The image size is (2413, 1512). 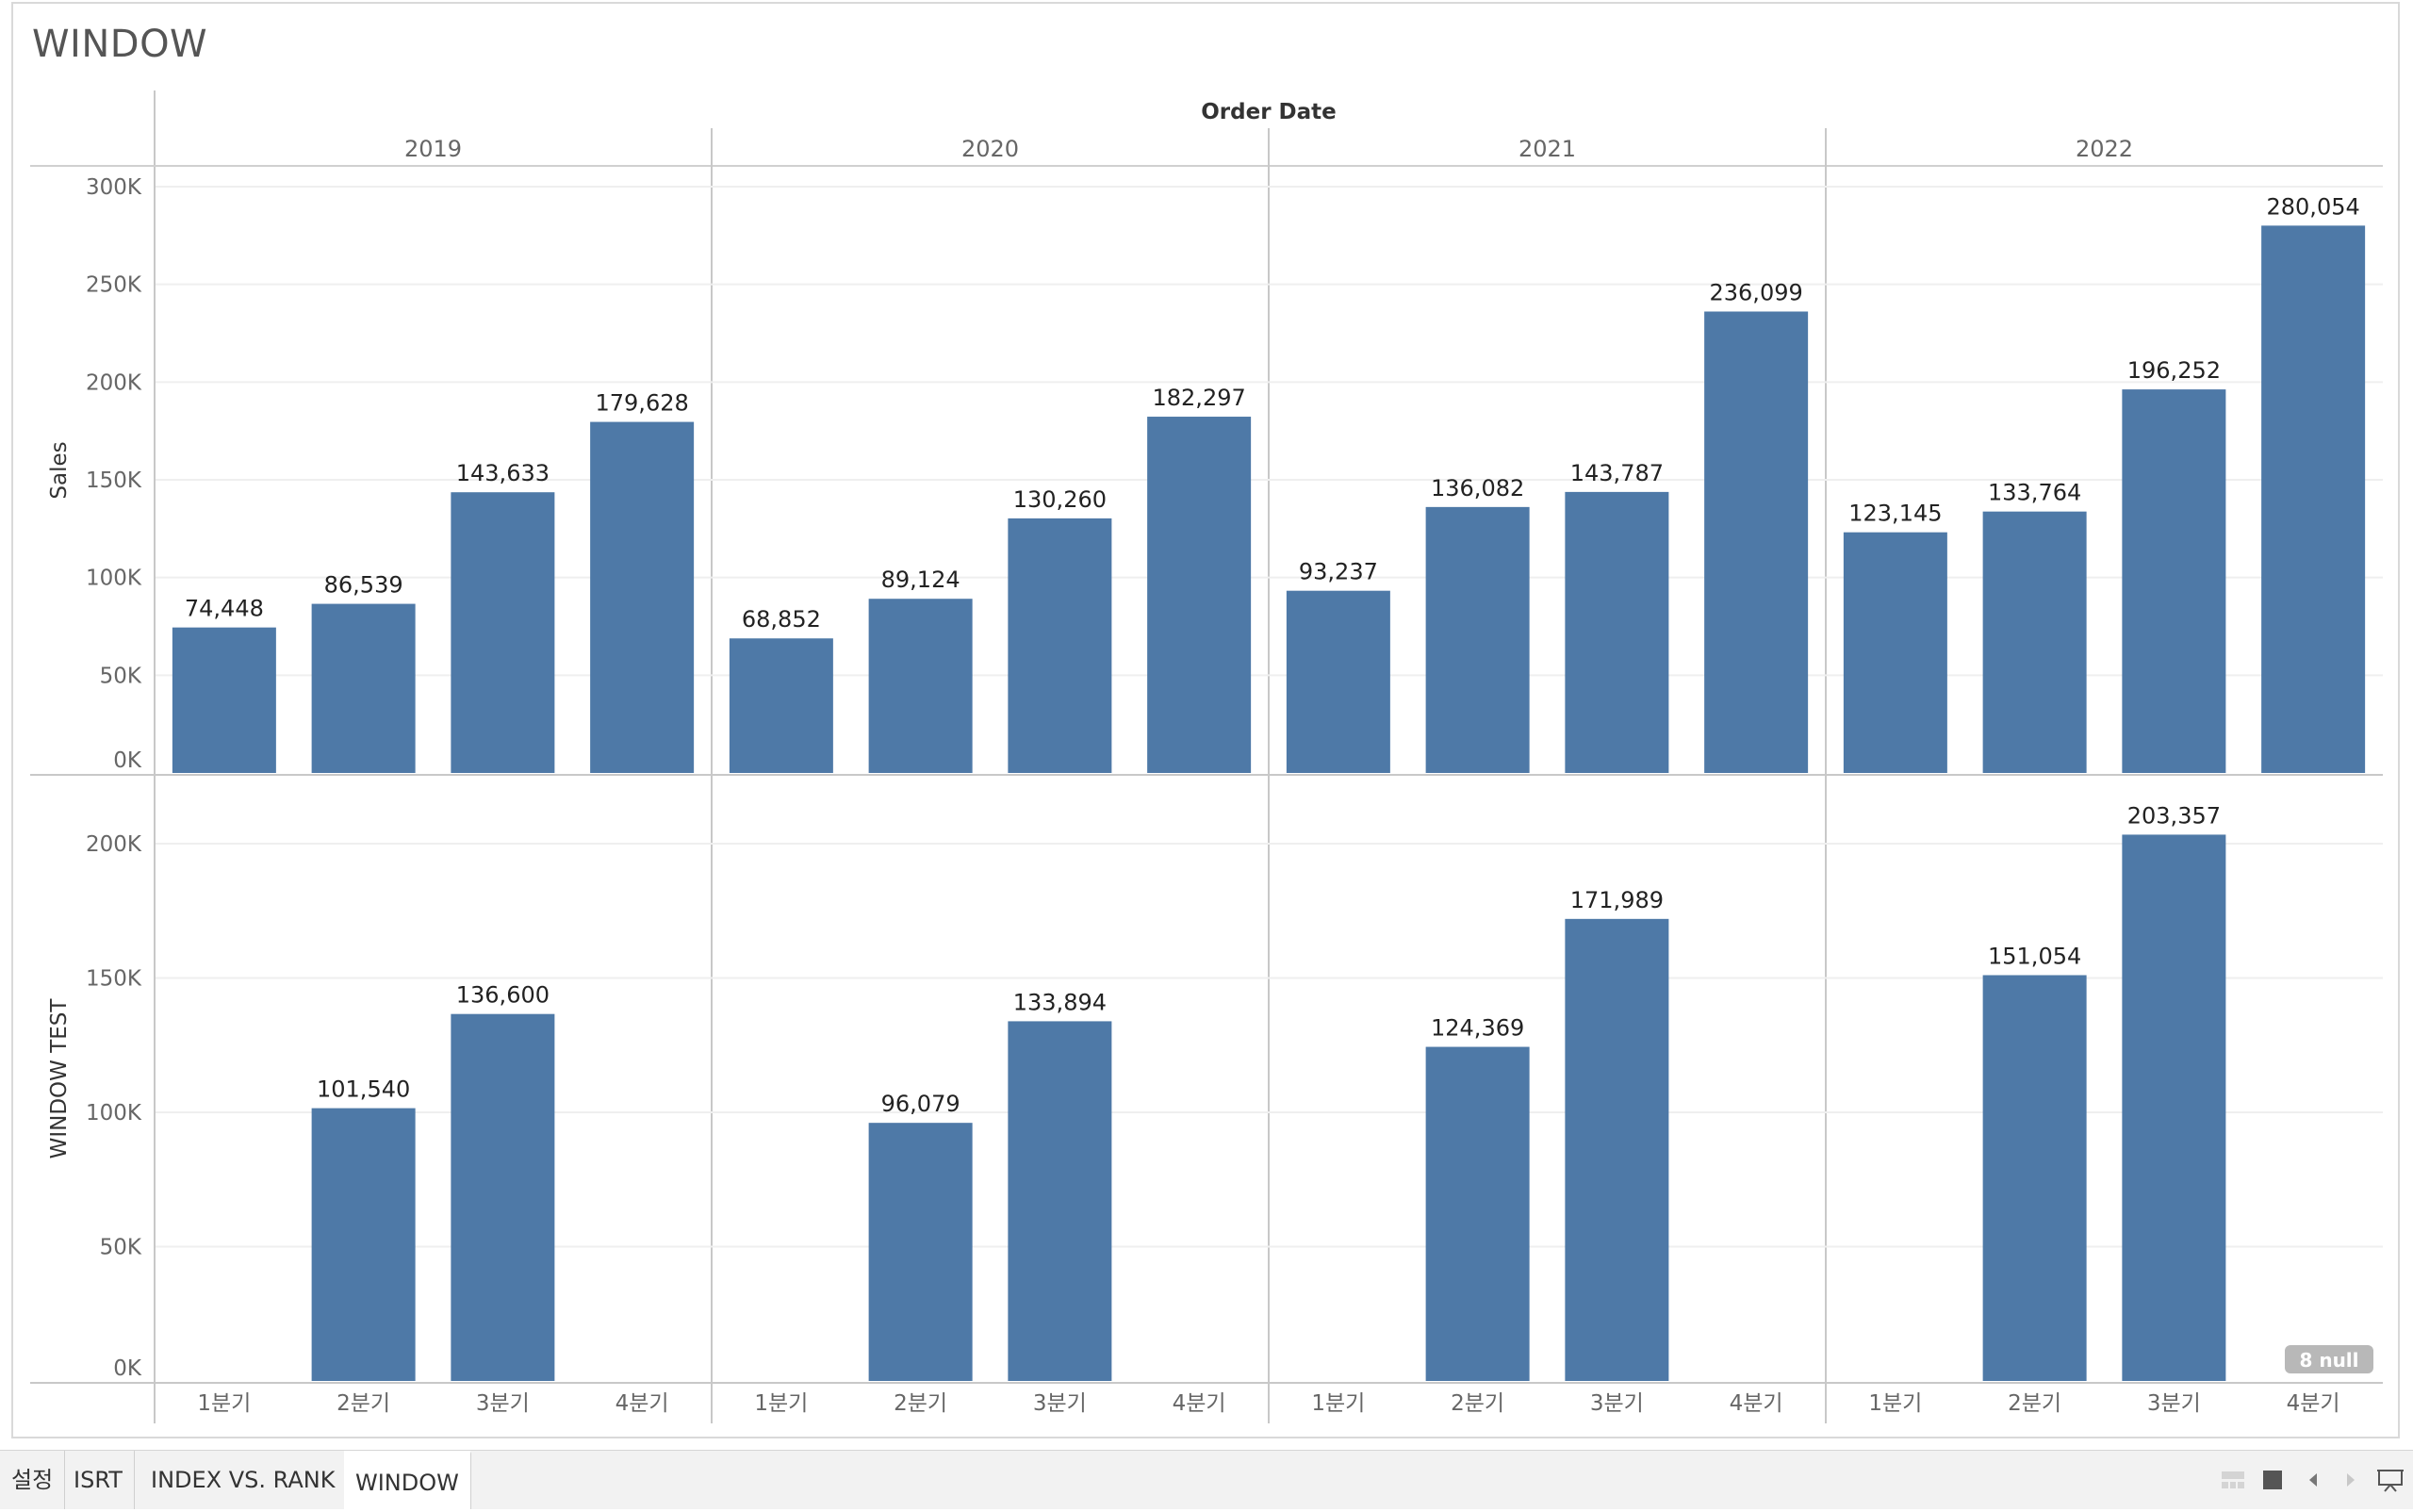 I want to click on bar-value-label: 86,539, so click(x=363, y=585).